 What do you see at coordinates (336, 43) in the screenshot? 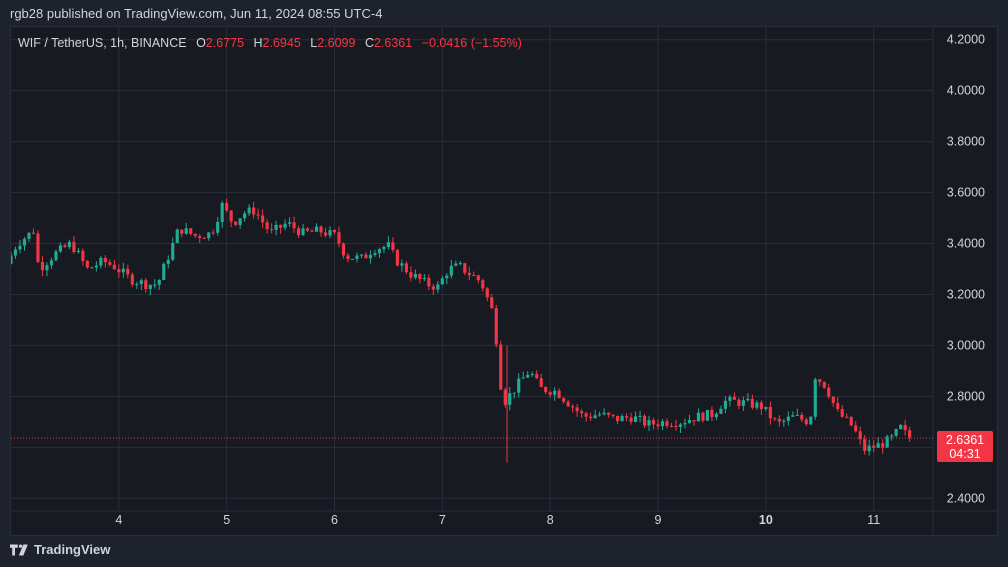
I see `low-value: 2.6099` at bounding box center [336, 43].